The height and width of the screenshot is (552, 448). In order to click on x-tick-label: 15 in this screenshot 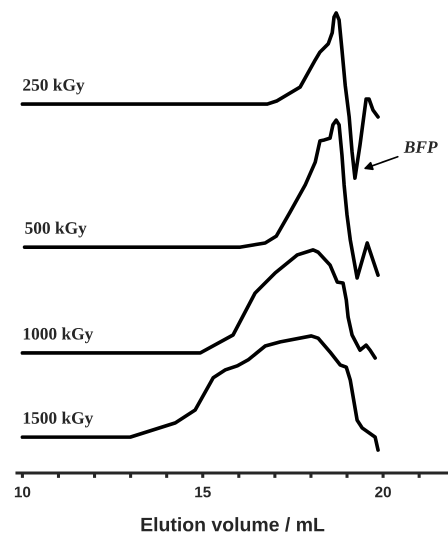, I will do `click(203, 492)`.